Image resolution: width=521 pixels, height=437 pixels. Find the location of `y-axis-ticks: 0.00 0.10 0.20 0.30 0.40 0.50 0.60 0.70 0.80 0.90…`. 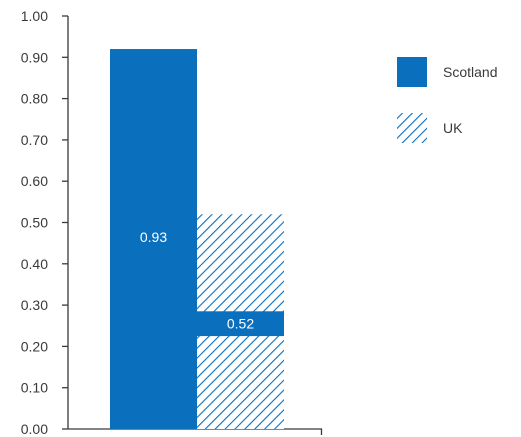

y-axis-ticks: 0.00 0.10 0.20 0.30 0.40 0.50 0.60 0.70 0.80 0.90… is located at coordinates (44, 222).